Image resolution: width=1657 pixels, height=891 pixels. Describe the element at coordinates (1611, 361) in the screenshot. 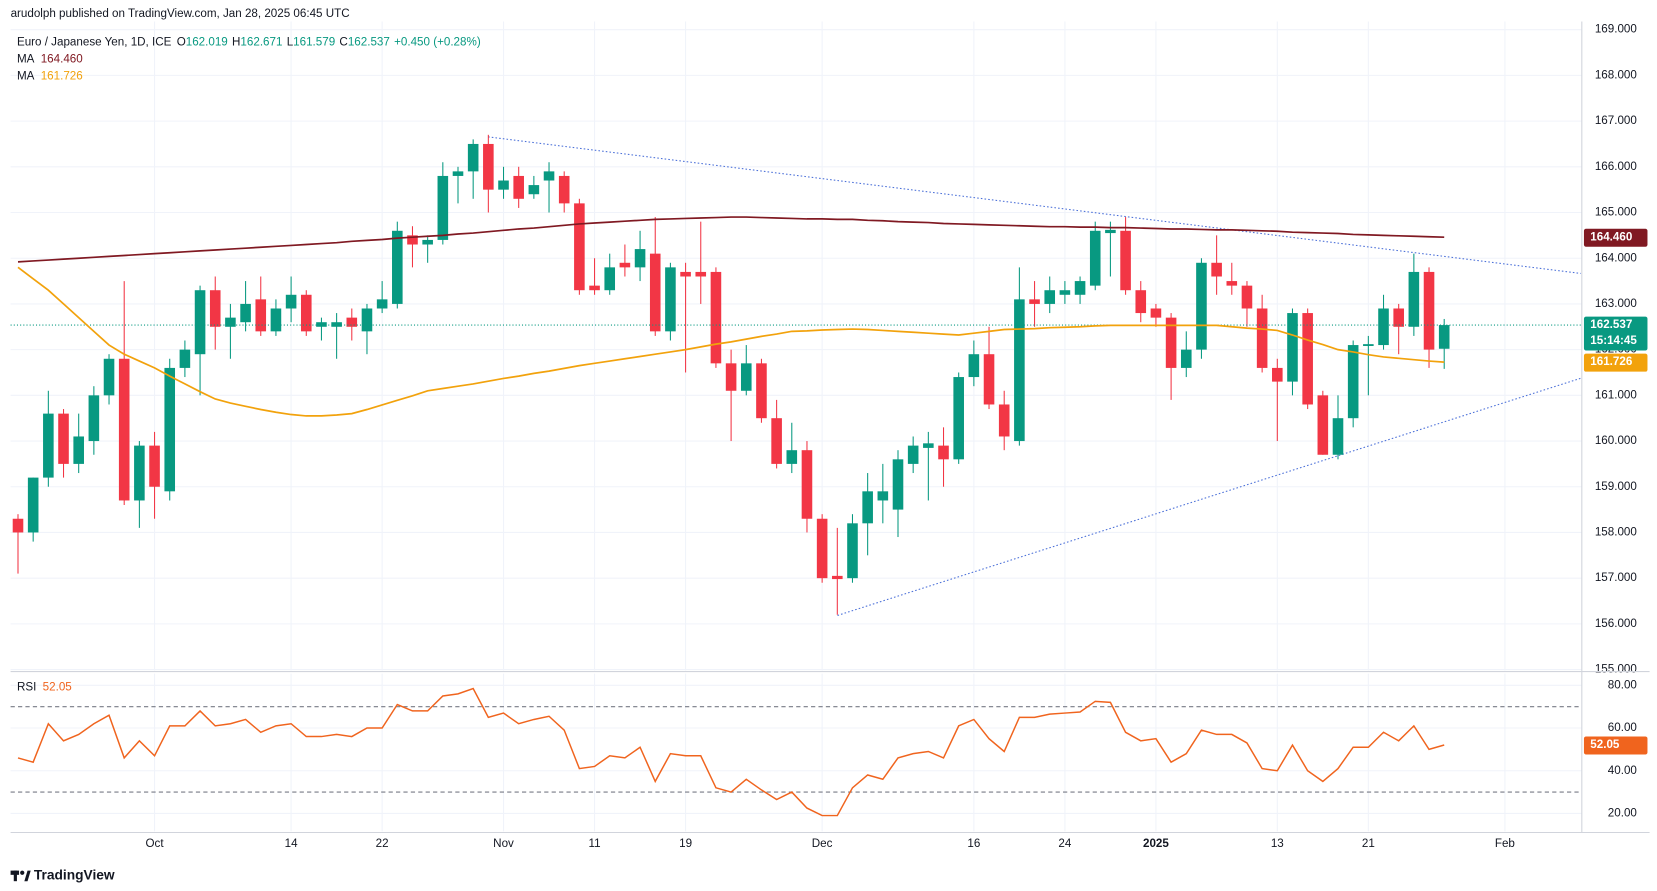

I see `price-label: 161.726` at that location.